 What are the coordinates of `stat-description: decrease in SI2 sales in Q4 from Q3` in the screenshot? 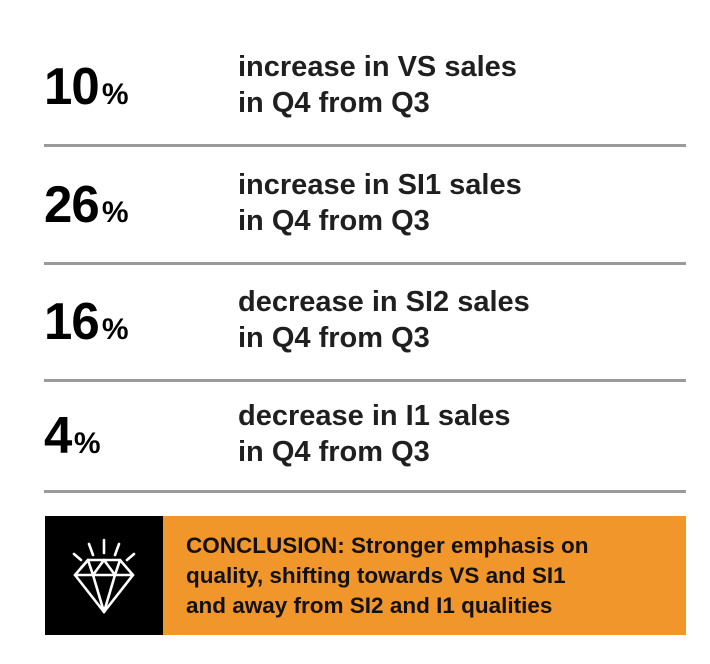 It's located at (384, 322).